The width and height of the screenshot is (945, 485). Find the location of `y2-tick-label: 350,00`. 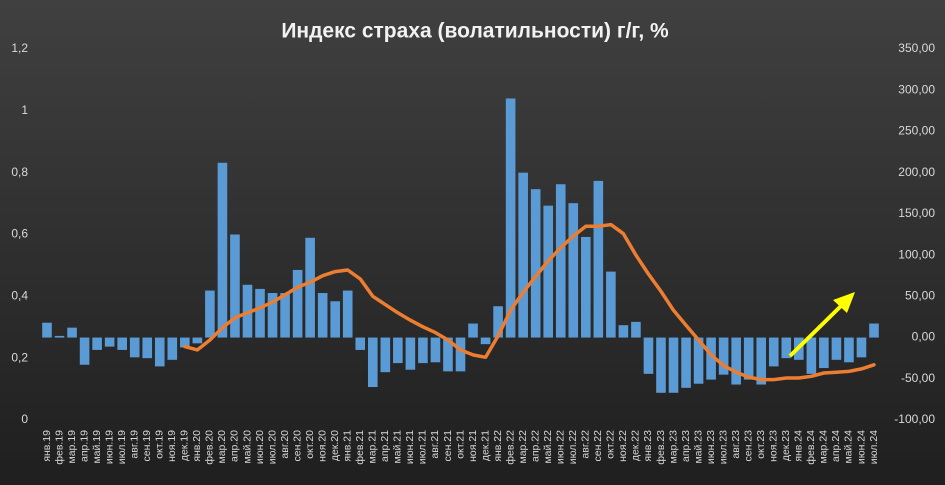

y2-tick-label: 350,00 is located at coordinates (916, 48).